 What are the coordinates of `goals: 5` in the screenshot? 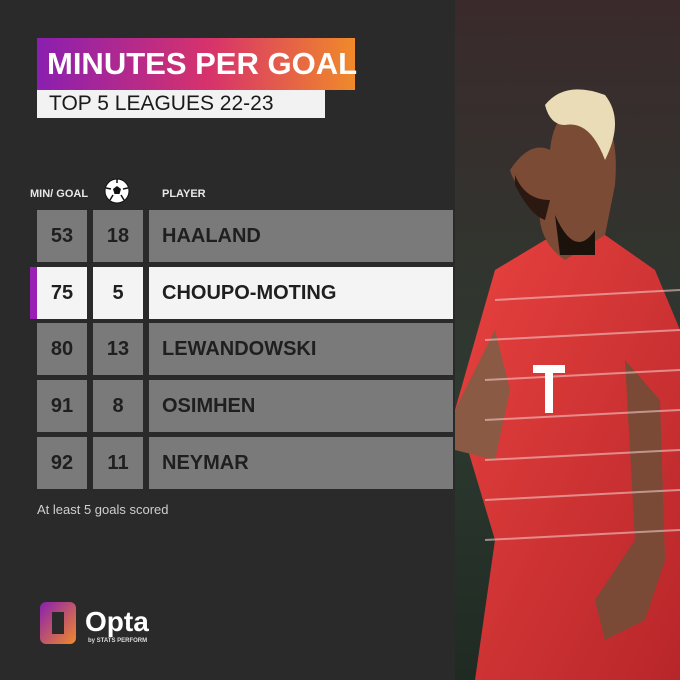 It's located at (118, 293).